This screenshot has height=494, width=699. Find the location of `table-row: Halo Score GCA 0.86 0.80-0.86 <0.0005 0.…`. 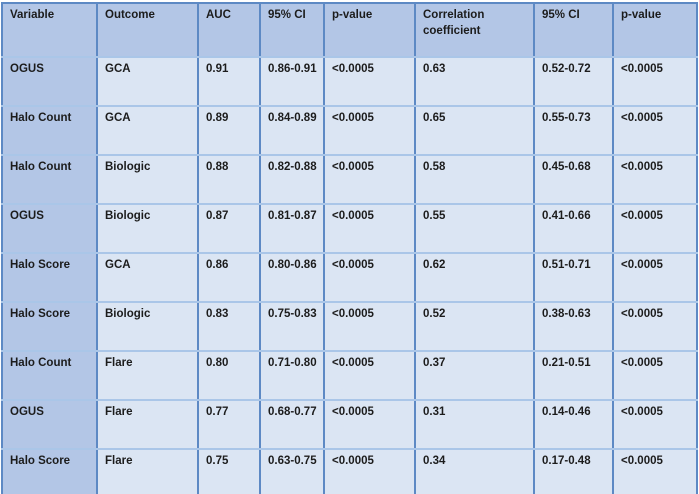

table-row: Halo Score GCA 0.86 0.80-0.86 <0.0005 0.… is located at coordinates (350, 278).